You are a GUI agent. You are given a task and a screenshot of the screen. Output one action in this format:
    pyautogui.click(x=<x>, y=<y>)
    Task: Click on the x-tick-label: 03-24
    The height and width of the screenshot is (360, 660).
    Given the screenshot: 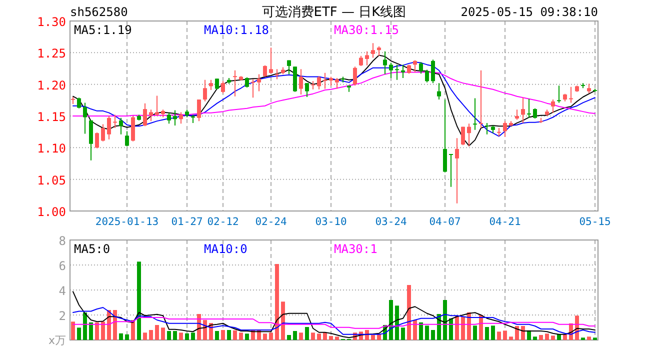 What is the action you would take?
    pyautogui.click(x=391, y=222)
    